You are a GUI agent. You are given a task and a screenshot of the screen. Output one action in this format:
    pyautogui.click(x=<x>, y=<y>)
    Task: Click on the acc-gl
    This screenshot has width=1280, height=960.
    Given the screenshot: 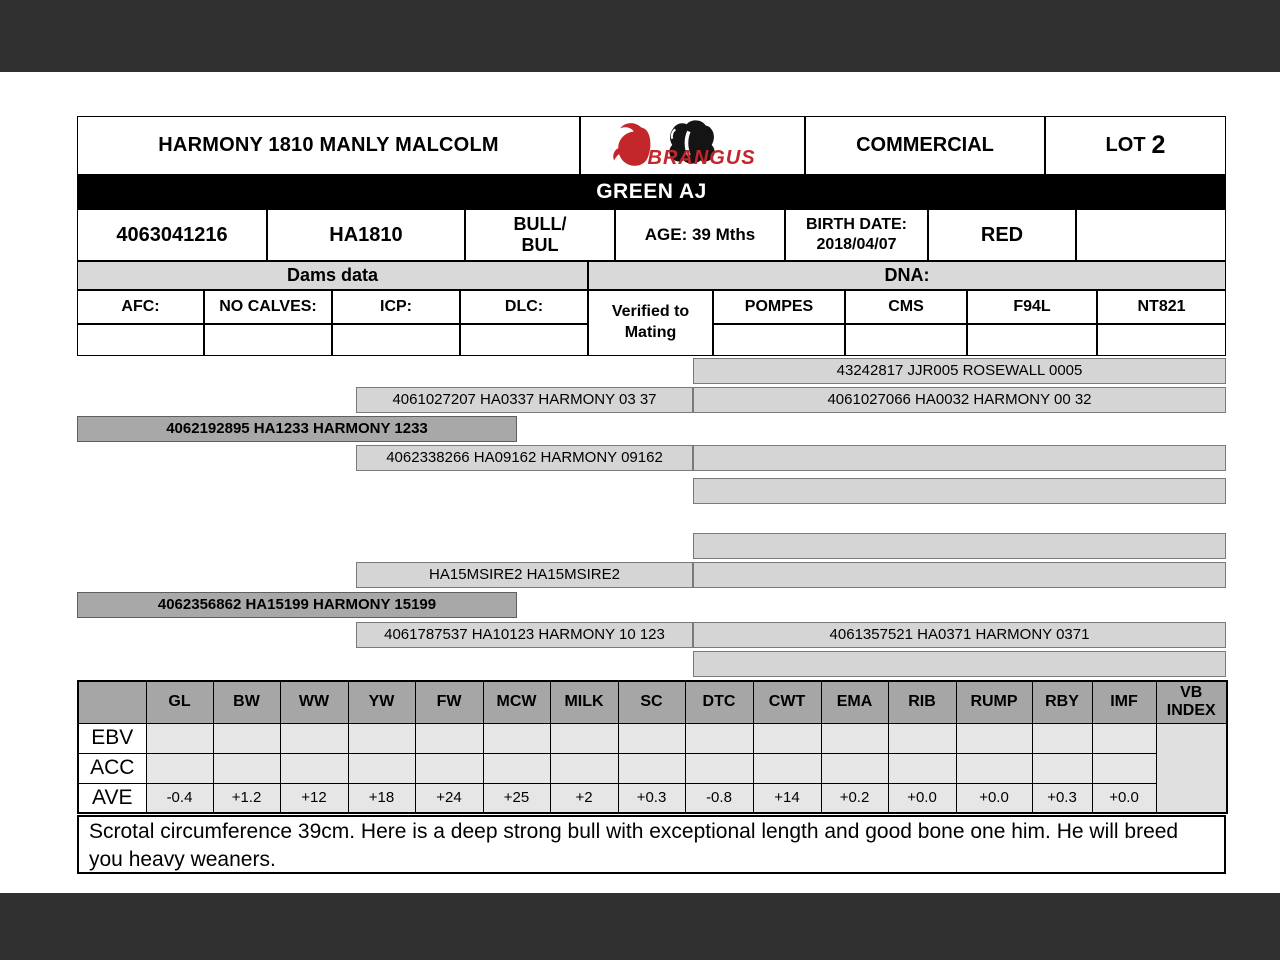 What is the action you would take?
    pyautogui.click(x=179, y=768)
    